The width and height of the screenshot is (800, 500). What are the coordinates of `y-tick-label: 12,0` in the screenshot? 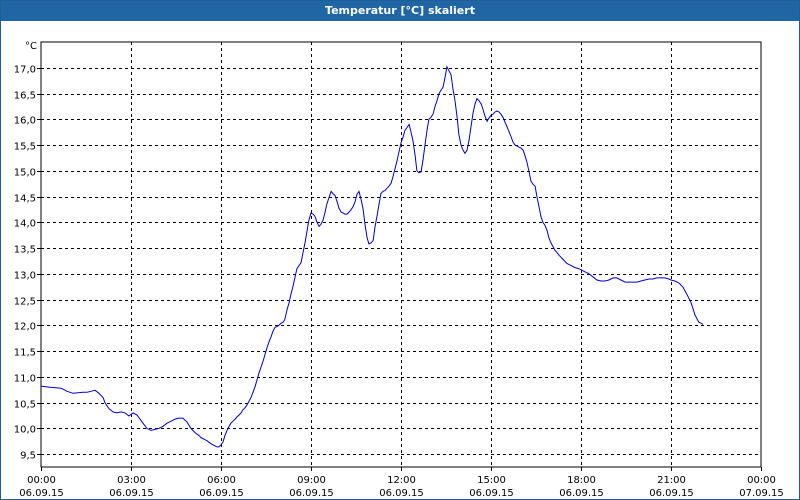 It's located at (25, 327).